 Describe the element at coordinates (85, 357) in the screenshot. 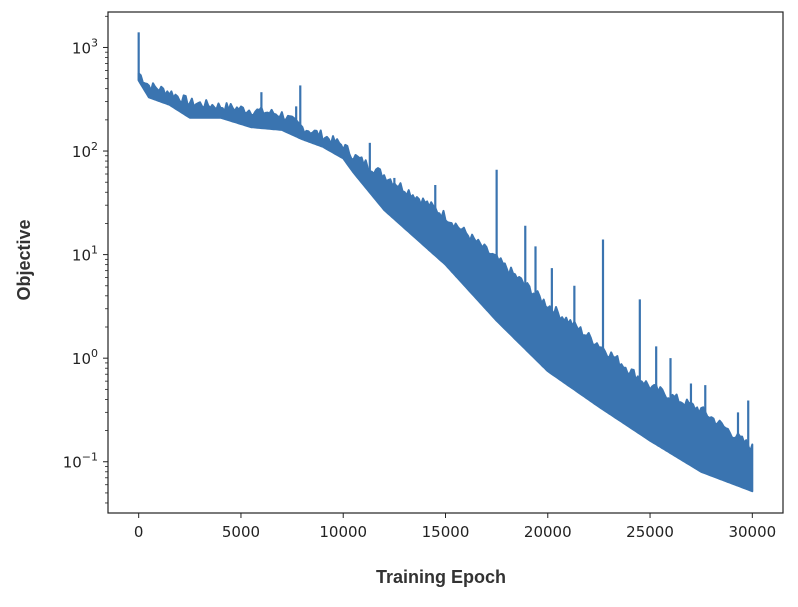

I see `y-tick-label: 10⁰` at that location.